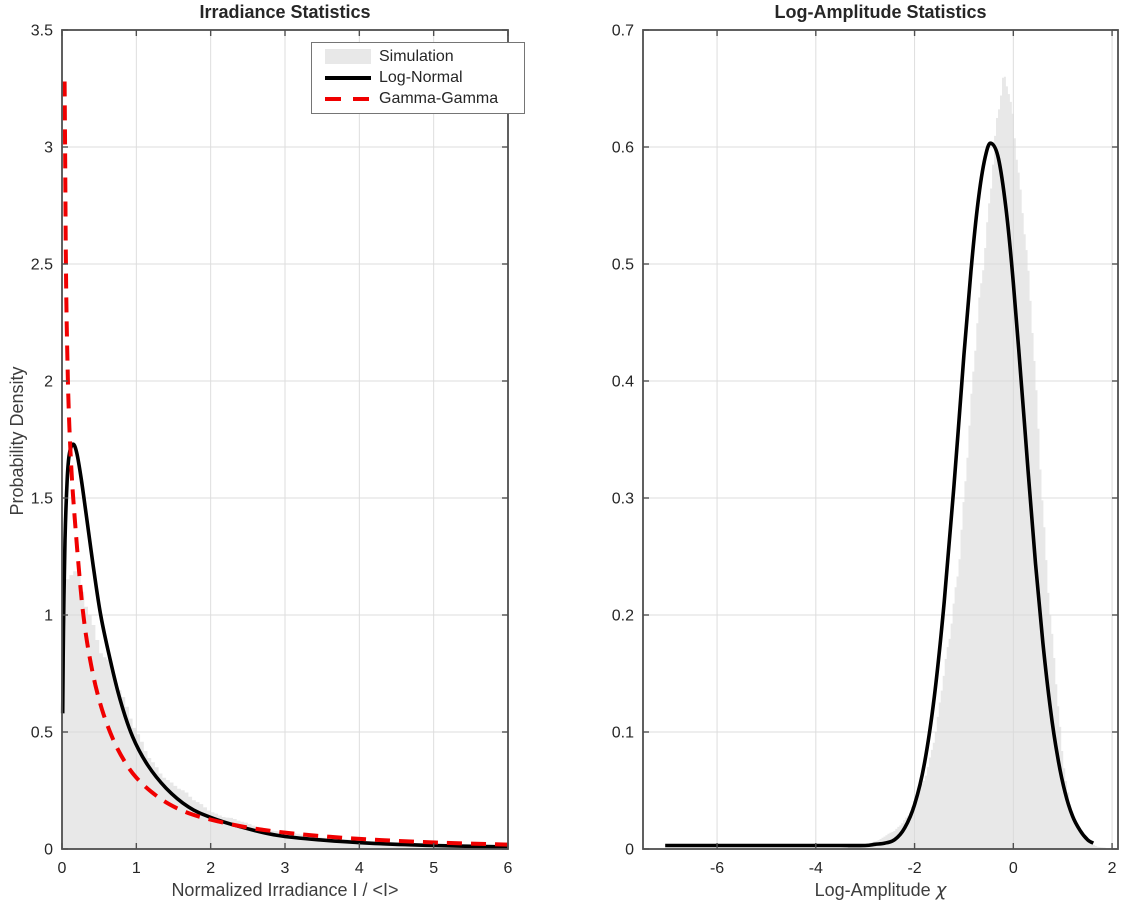 The height and width of the screenshot is (911, 1132). What do you see at coordinates (285, 12) in the screenshot?
I see `left-chart-title: Irradiance Statistics` at bounding box center [285, 12].